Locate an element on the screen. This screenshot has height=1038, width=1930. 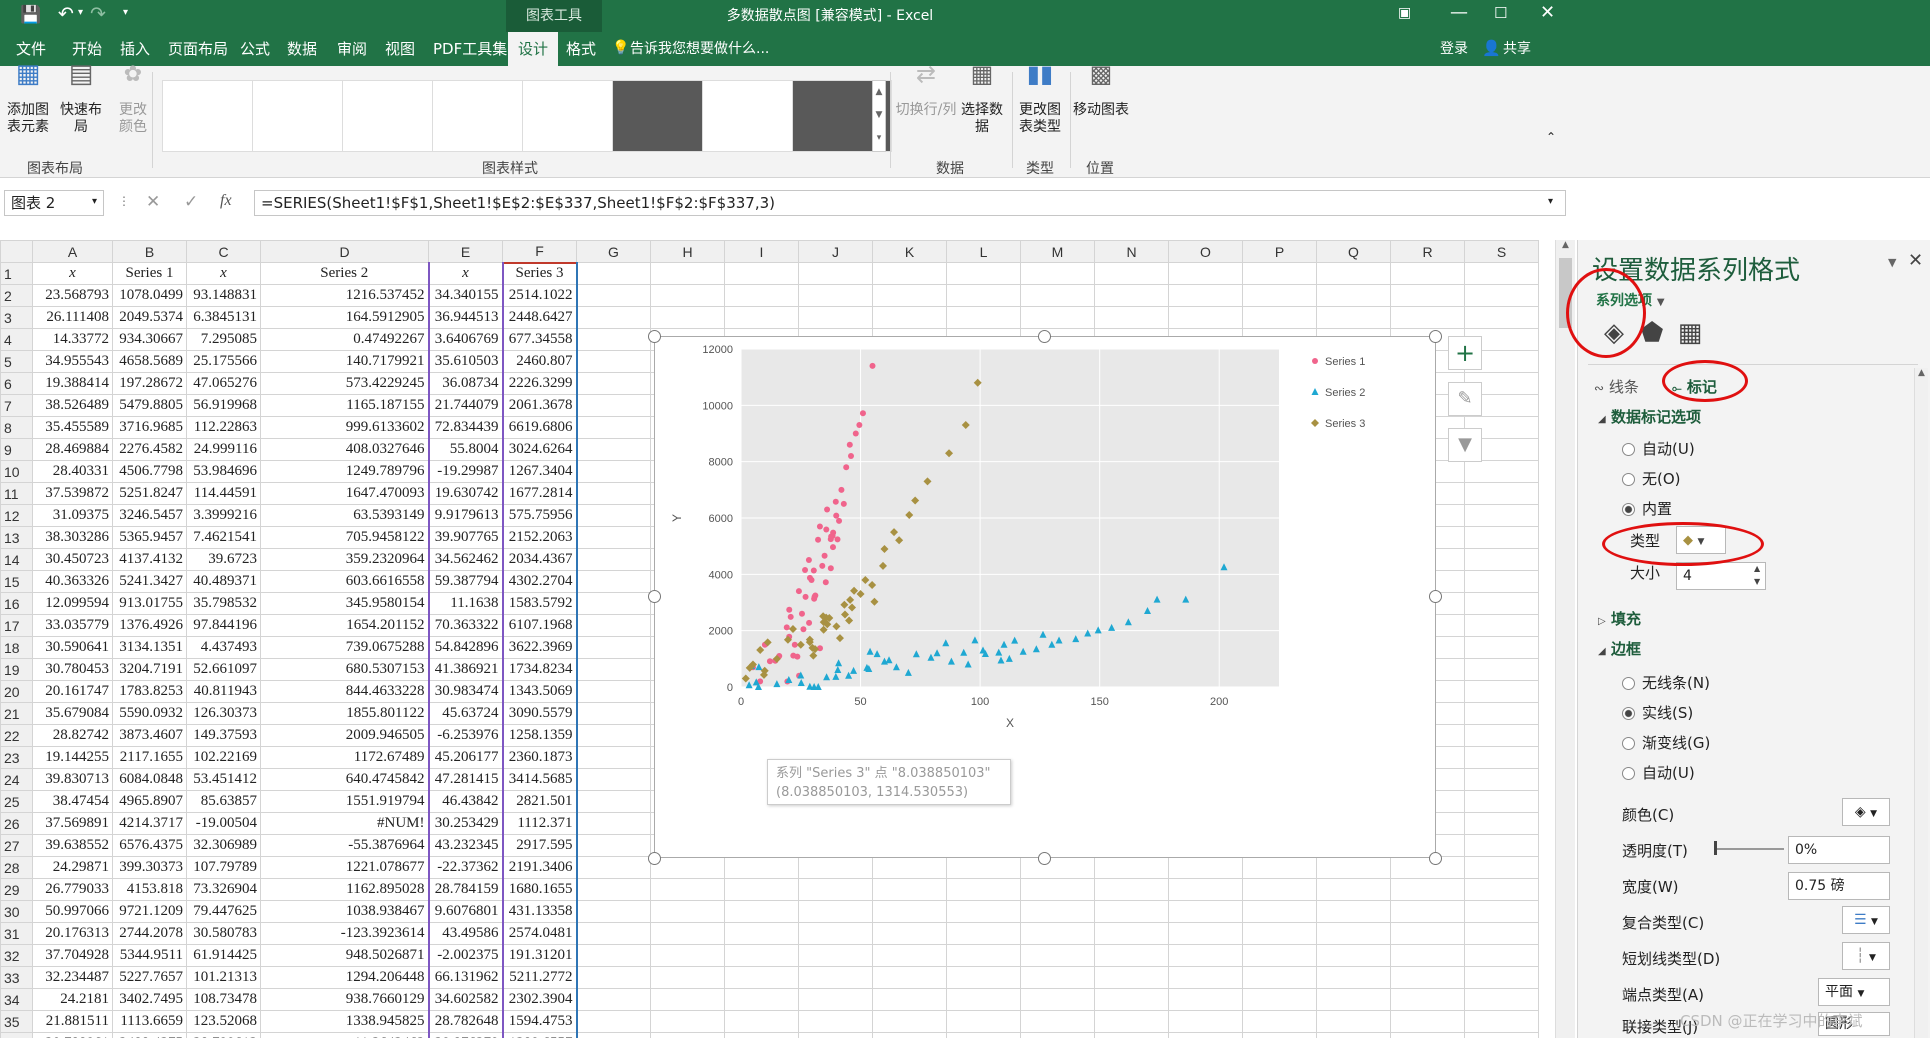
row-header: 36 is located at coordinates (16, 1035).